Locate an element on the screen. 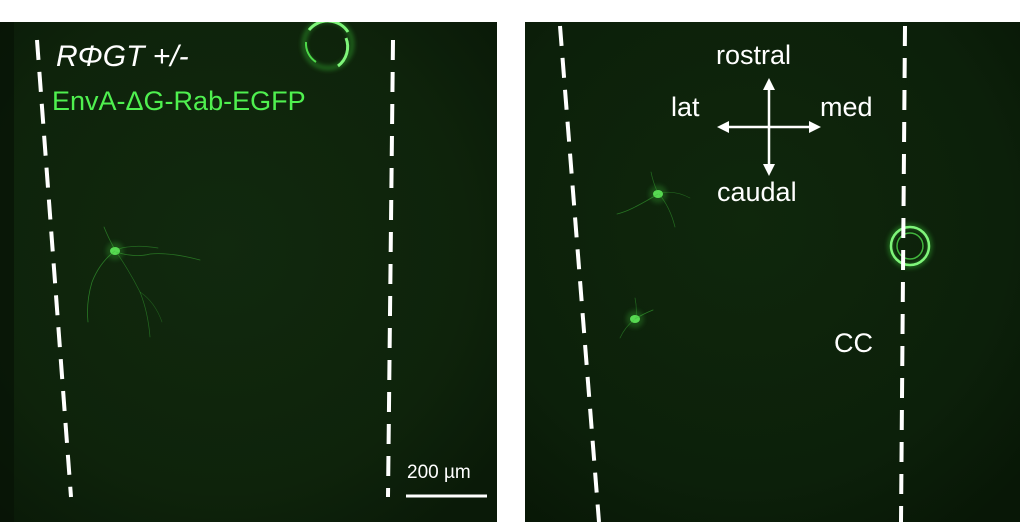  orientation-lateral-label: lat is located at coordinates (685, 107).